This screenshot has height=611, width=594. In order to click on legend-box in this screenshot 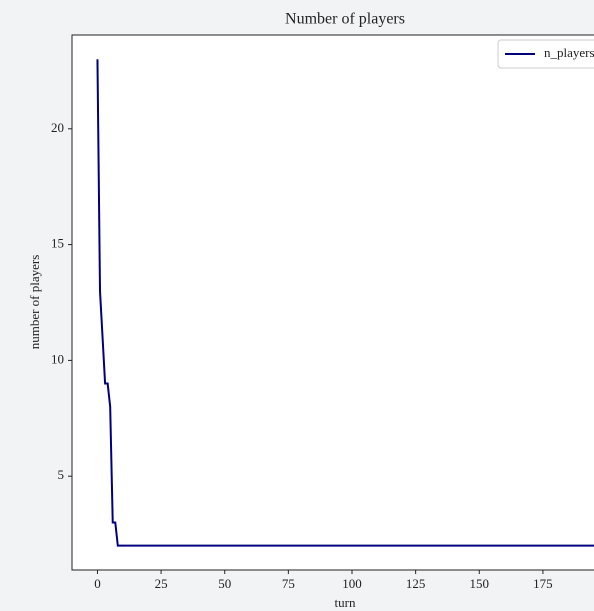, I will do `click(545, 54)`.